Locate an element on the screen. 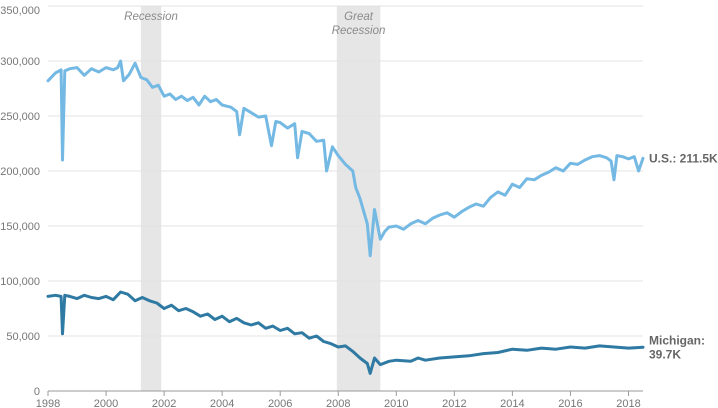  x-tick-label: 2010 is located at coordinates (396, 403).